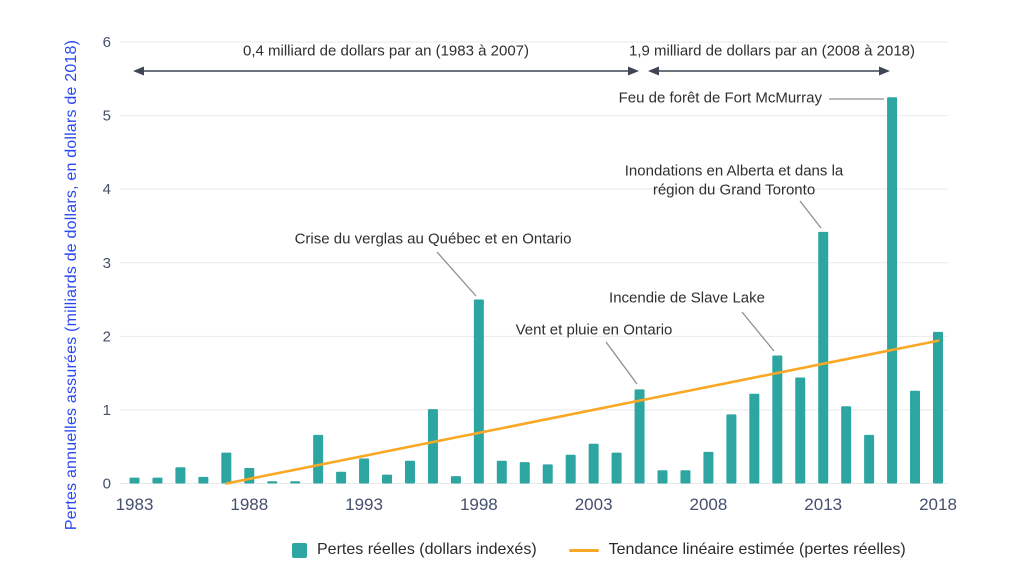  What do you see at coordinates (594, 504) in the screenshot?
I see `x-tick-label-2003: 2003` at bounding box center [594, 504].